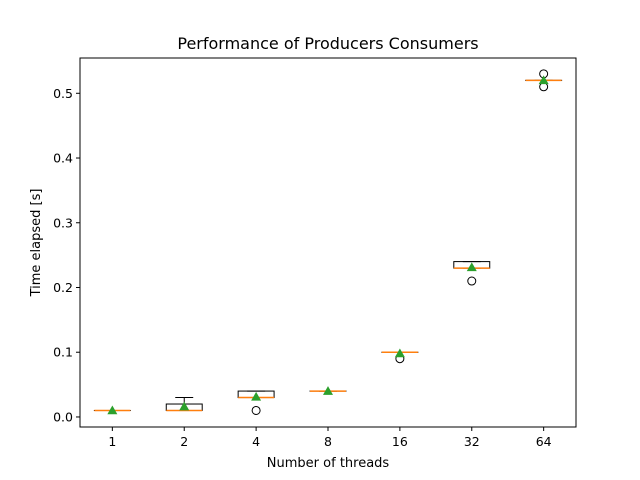 This screenshot has height=480, width=640. I want to click on y-tick-label: 0.0, so click(63, 416).